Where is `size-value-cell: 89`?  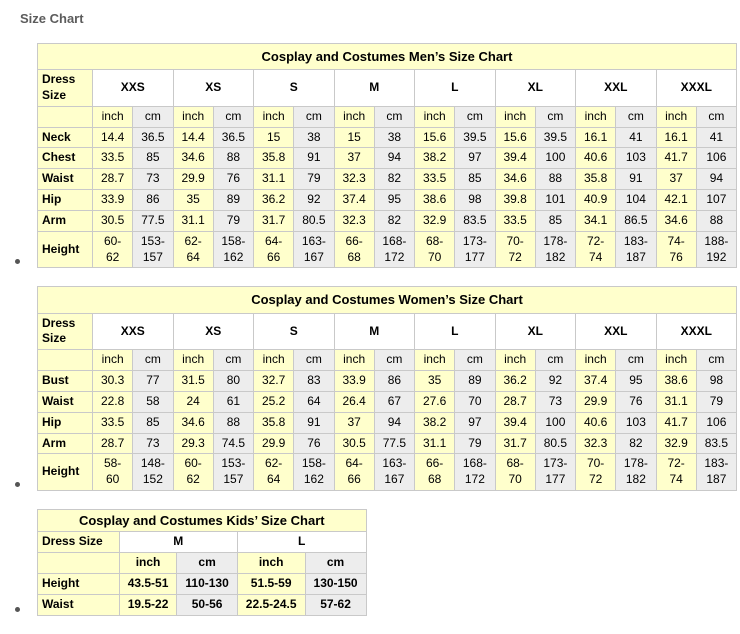
size-value-cell: 89 is located at coordinates (233, 200).